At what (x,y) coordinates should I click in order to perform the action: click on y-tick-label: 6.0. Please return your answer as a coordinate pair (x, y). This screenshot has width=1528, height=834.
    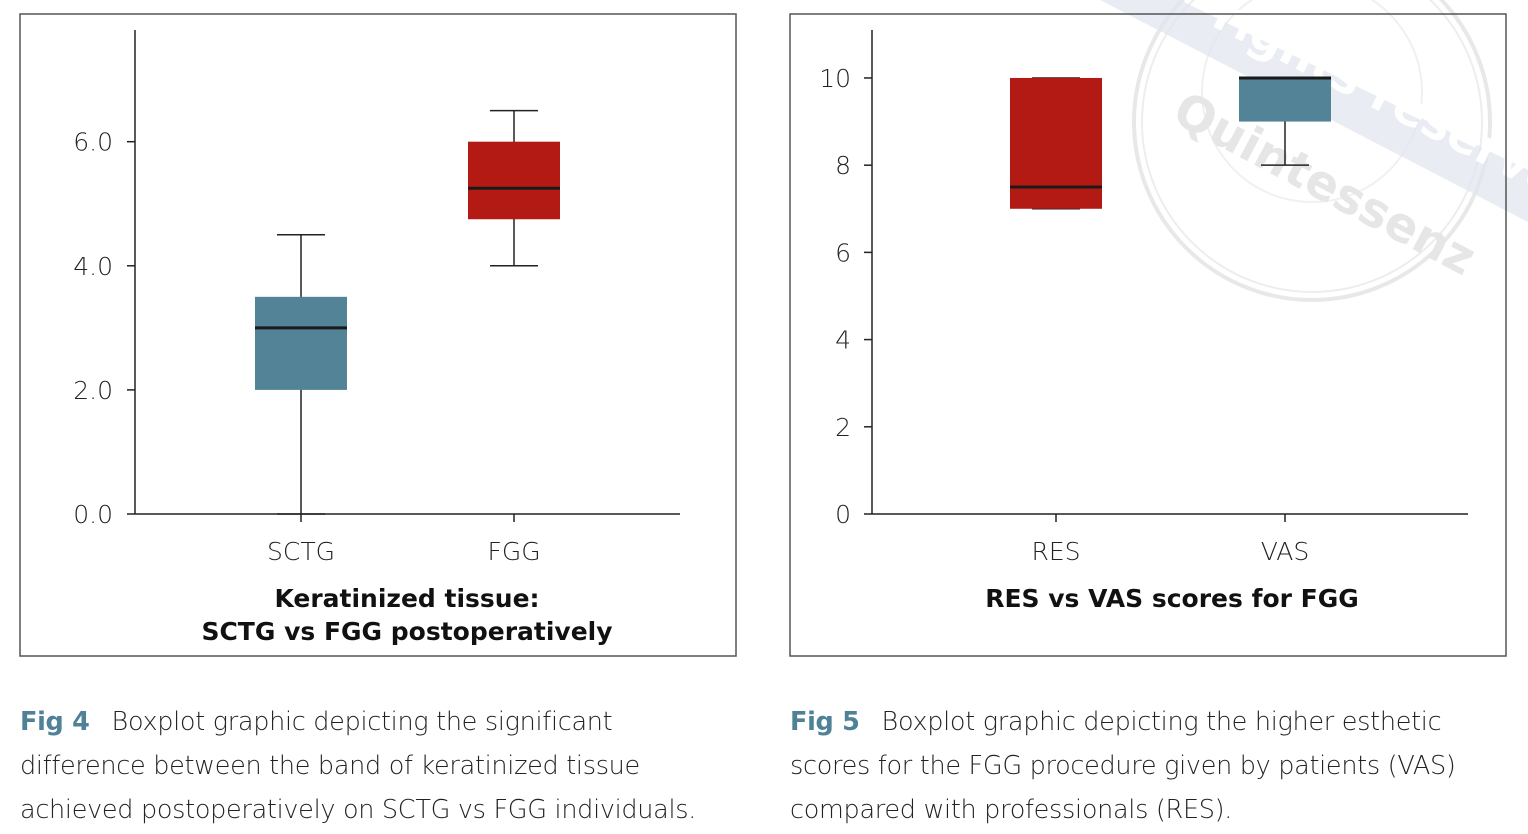
    Looking at the image, I should click on (93, 142).